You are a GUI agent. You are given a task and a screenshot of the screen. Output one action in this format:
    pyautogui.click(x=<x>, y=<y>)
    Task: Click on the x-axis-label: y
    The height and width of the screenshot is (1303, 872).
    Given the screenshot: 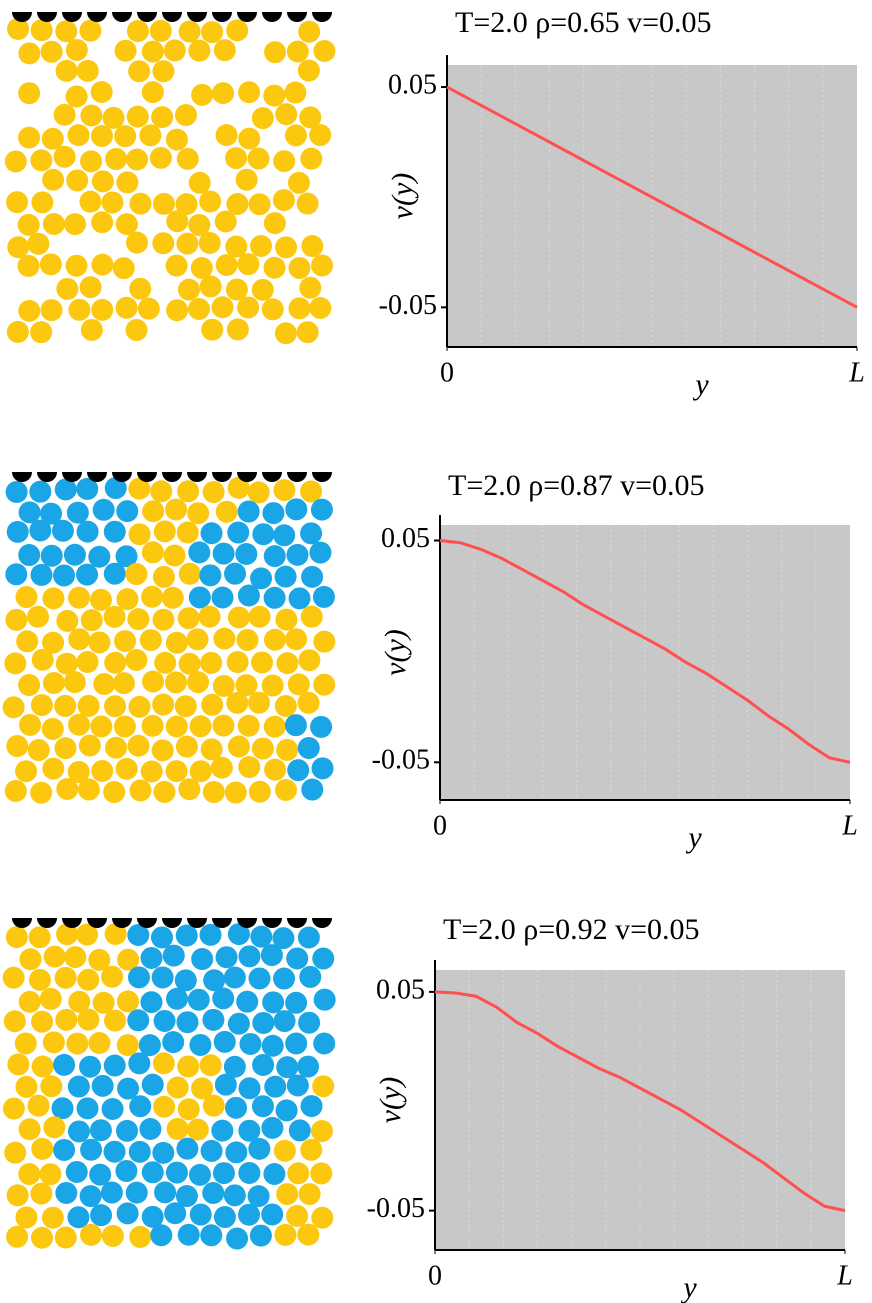 What is the action you would take?
    pyautogui.click(x=693, y=837)
    